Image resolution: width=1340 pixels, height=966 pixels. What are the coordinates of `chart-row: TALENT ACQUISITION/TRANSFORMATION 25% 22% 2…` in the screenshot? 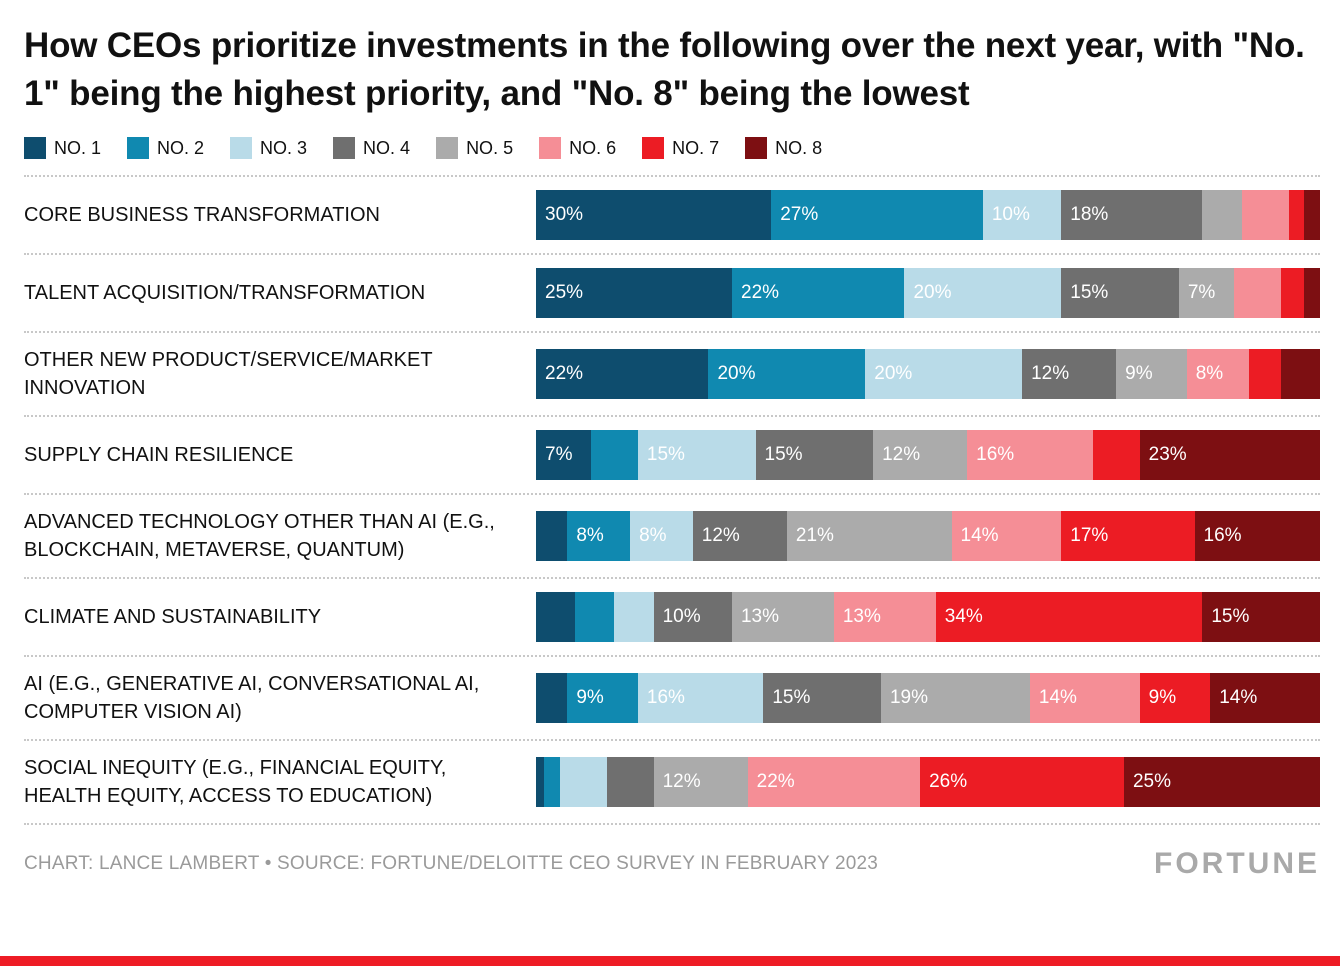 It's located at (672, 294).